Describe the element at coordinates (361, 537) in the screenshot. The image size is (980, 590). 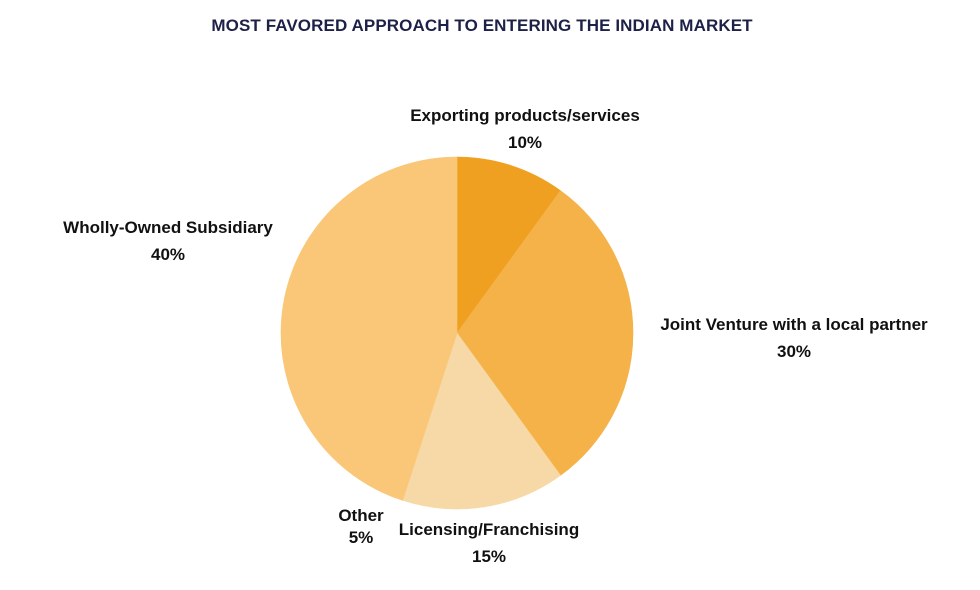
I see `slice-value-other: 5%` at that location.